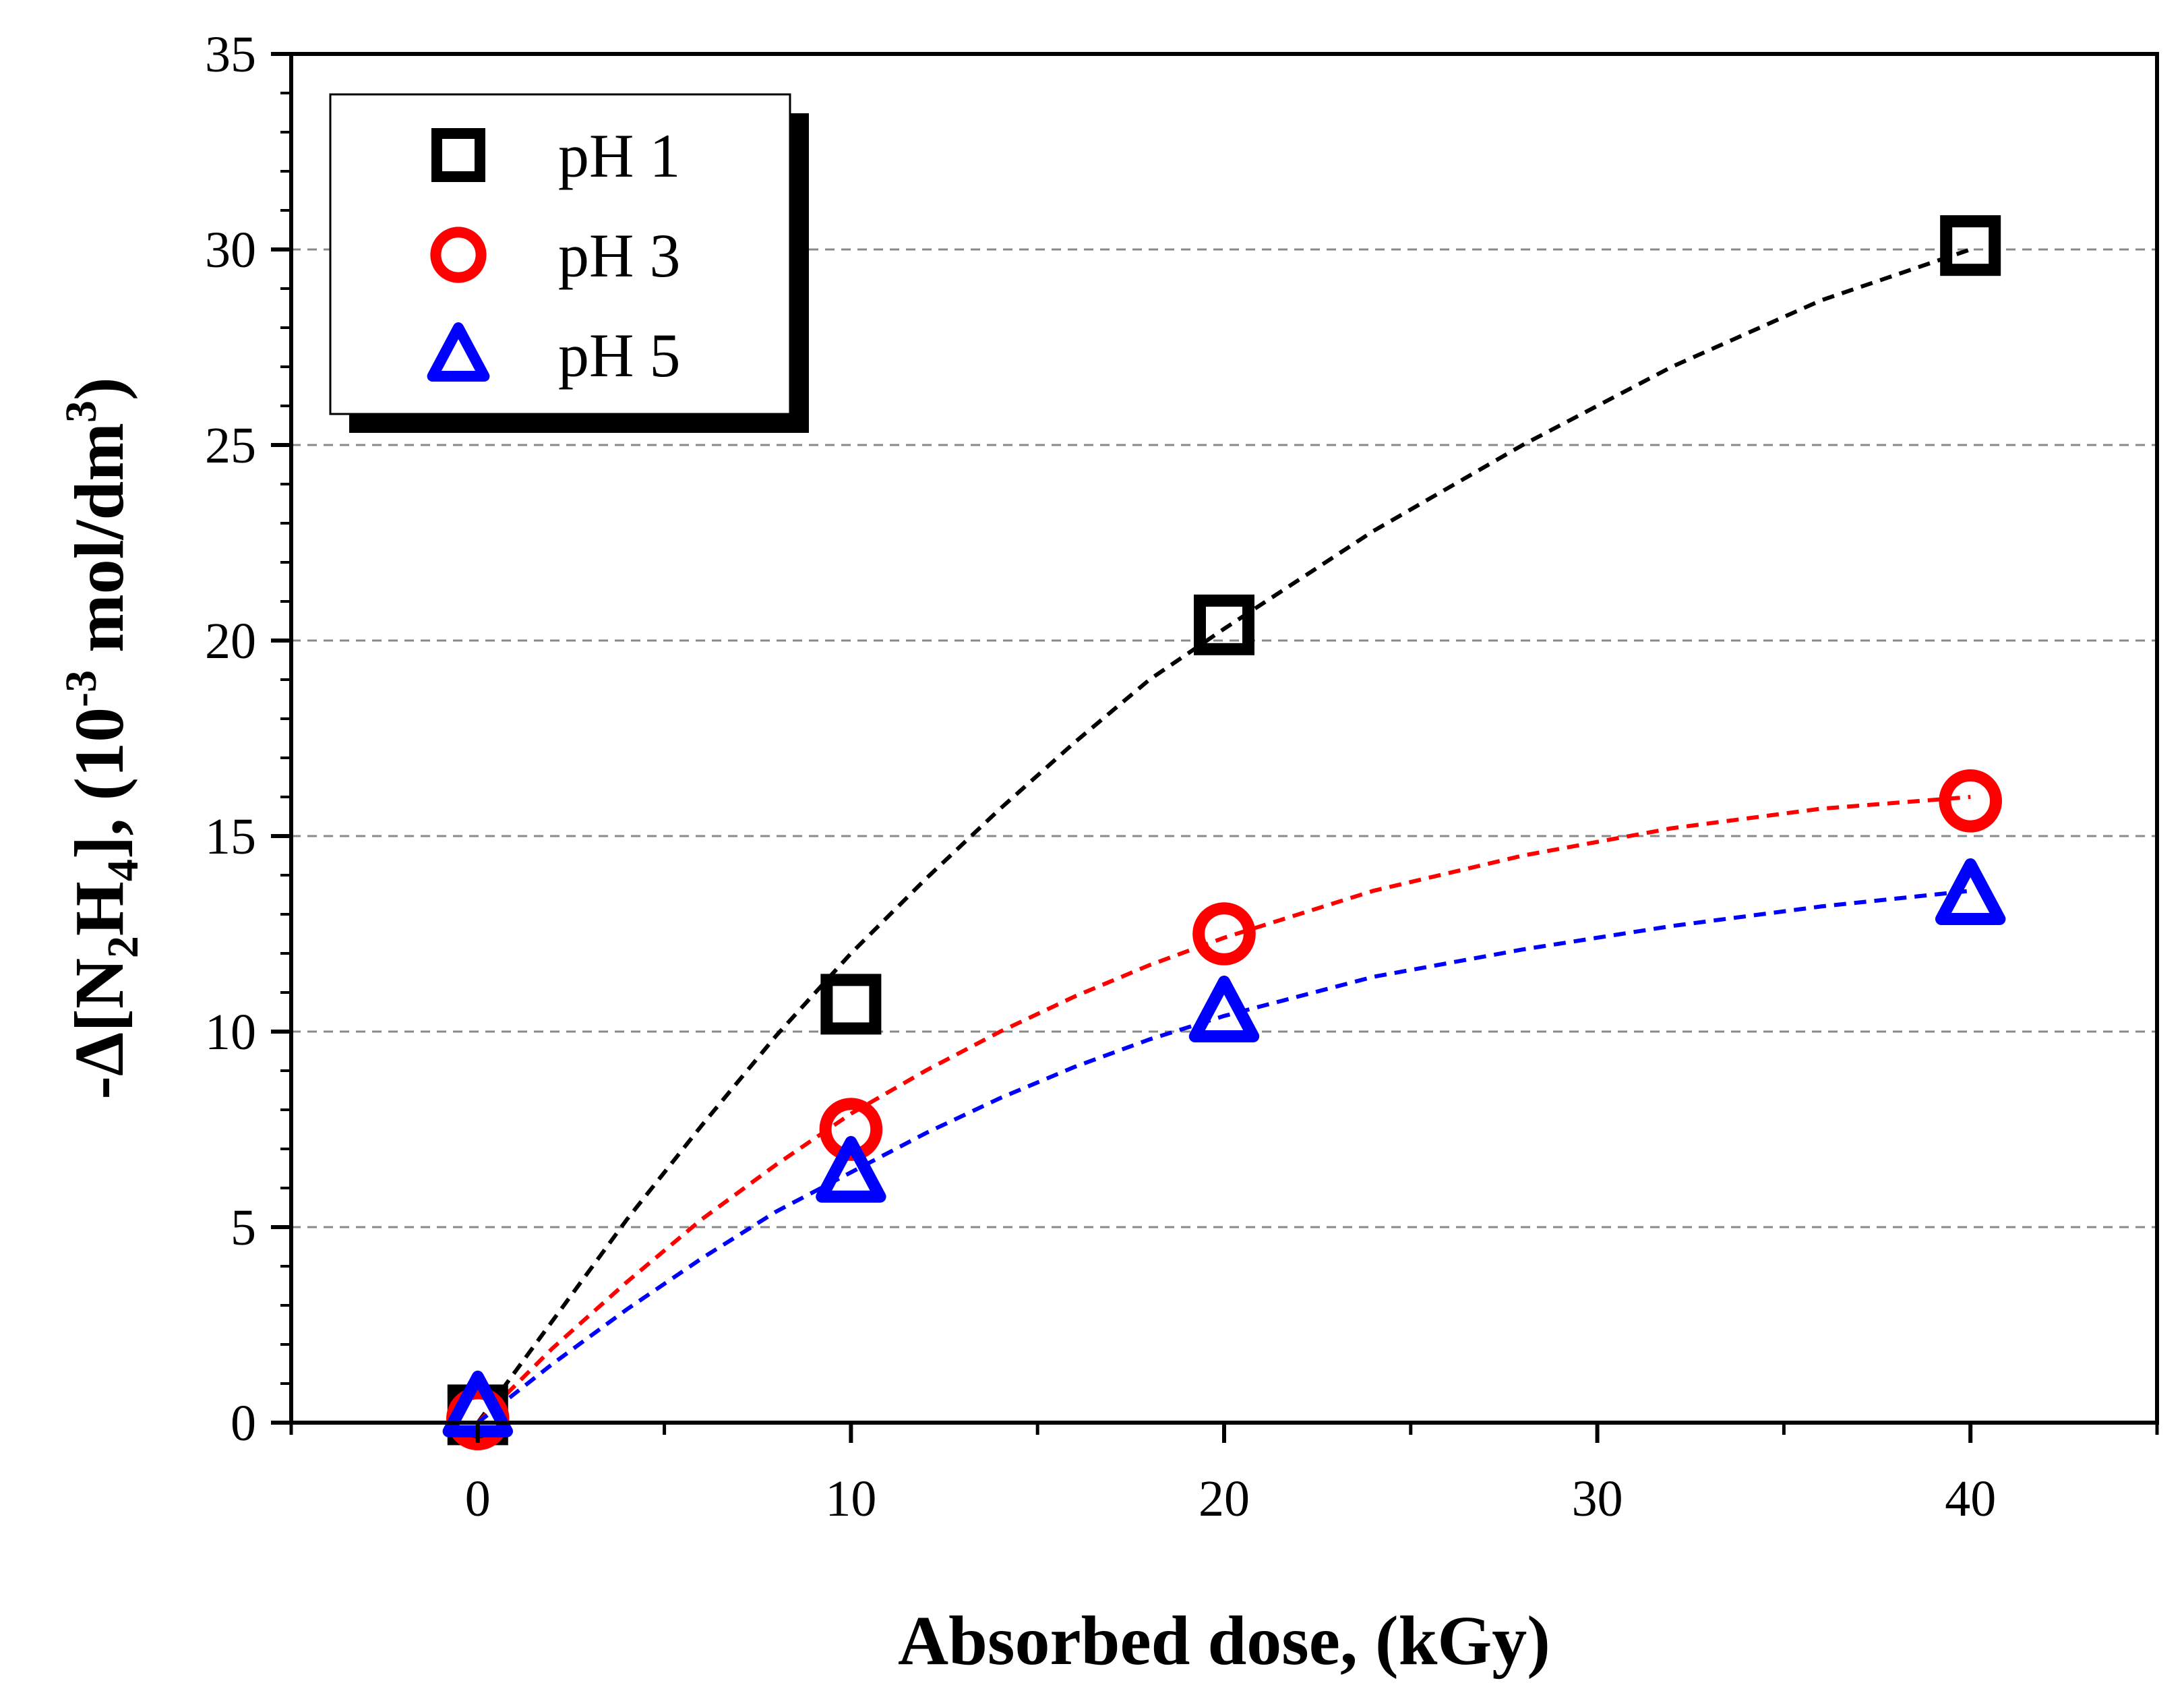 The width and height of the screenshot is (2184, 1691). What do you see at coordinates (1224, 1641) in the screenshot?
I see `x-axis-title: Absorbed dose, (kGy)` at bounding box center [1224, 1641].